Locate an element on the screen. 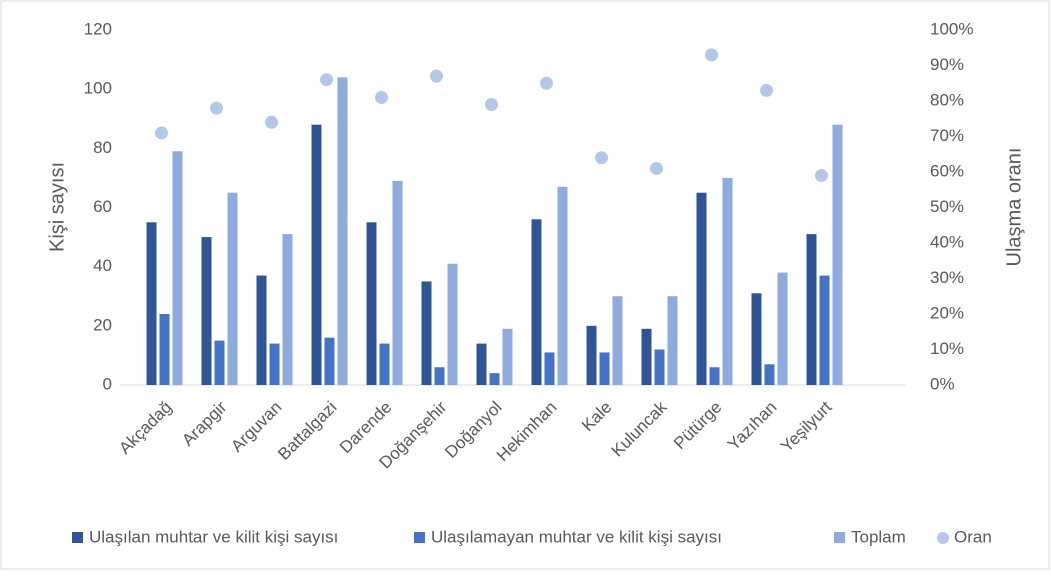  legend-label: Oran is located at coordinates (973, 536).